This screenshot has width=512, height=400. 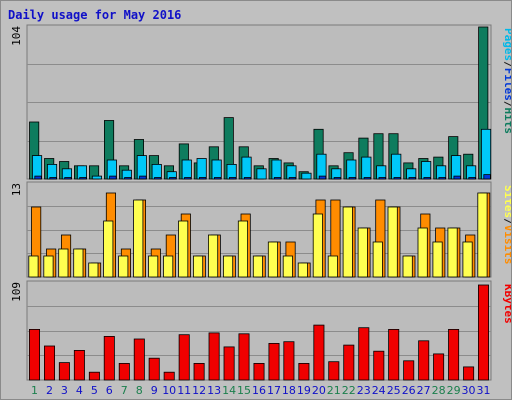 I want to click on x-tick-day-10: 10, so click(x=169, y=390).